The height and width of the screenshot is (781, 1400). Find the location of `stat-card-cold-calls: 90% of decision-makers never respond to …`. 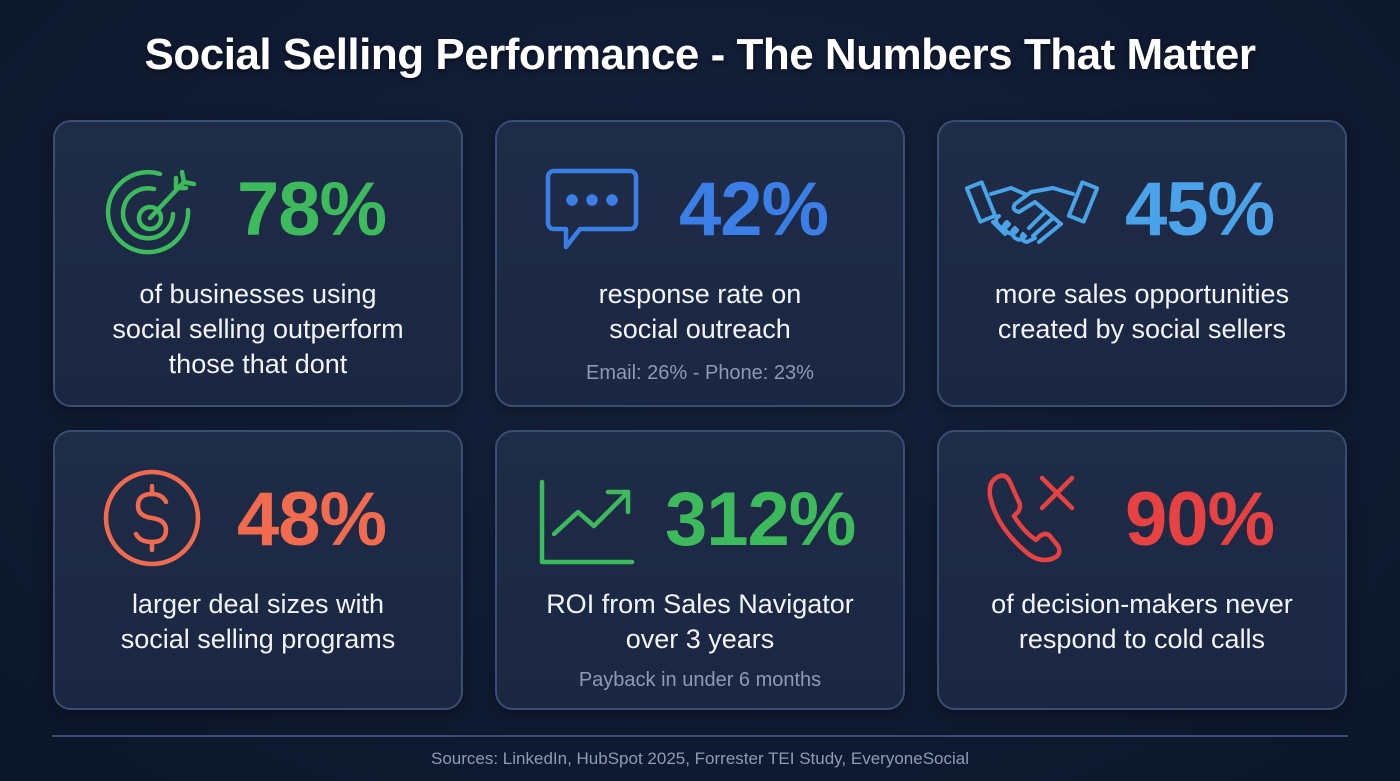

stat-card-cold-calls: 90% of decision-makers never respond to … is located at coordinates (1142, 570).